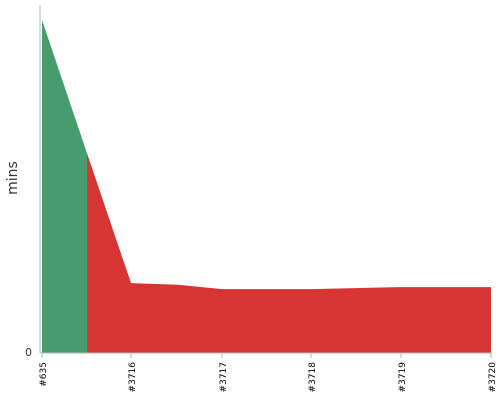  Describe the element at coordinates (268, 372) in the screenshot. I see `x-axis-ticks: #635 #3716 #3717 #3718 #3719 #3720` at that location.